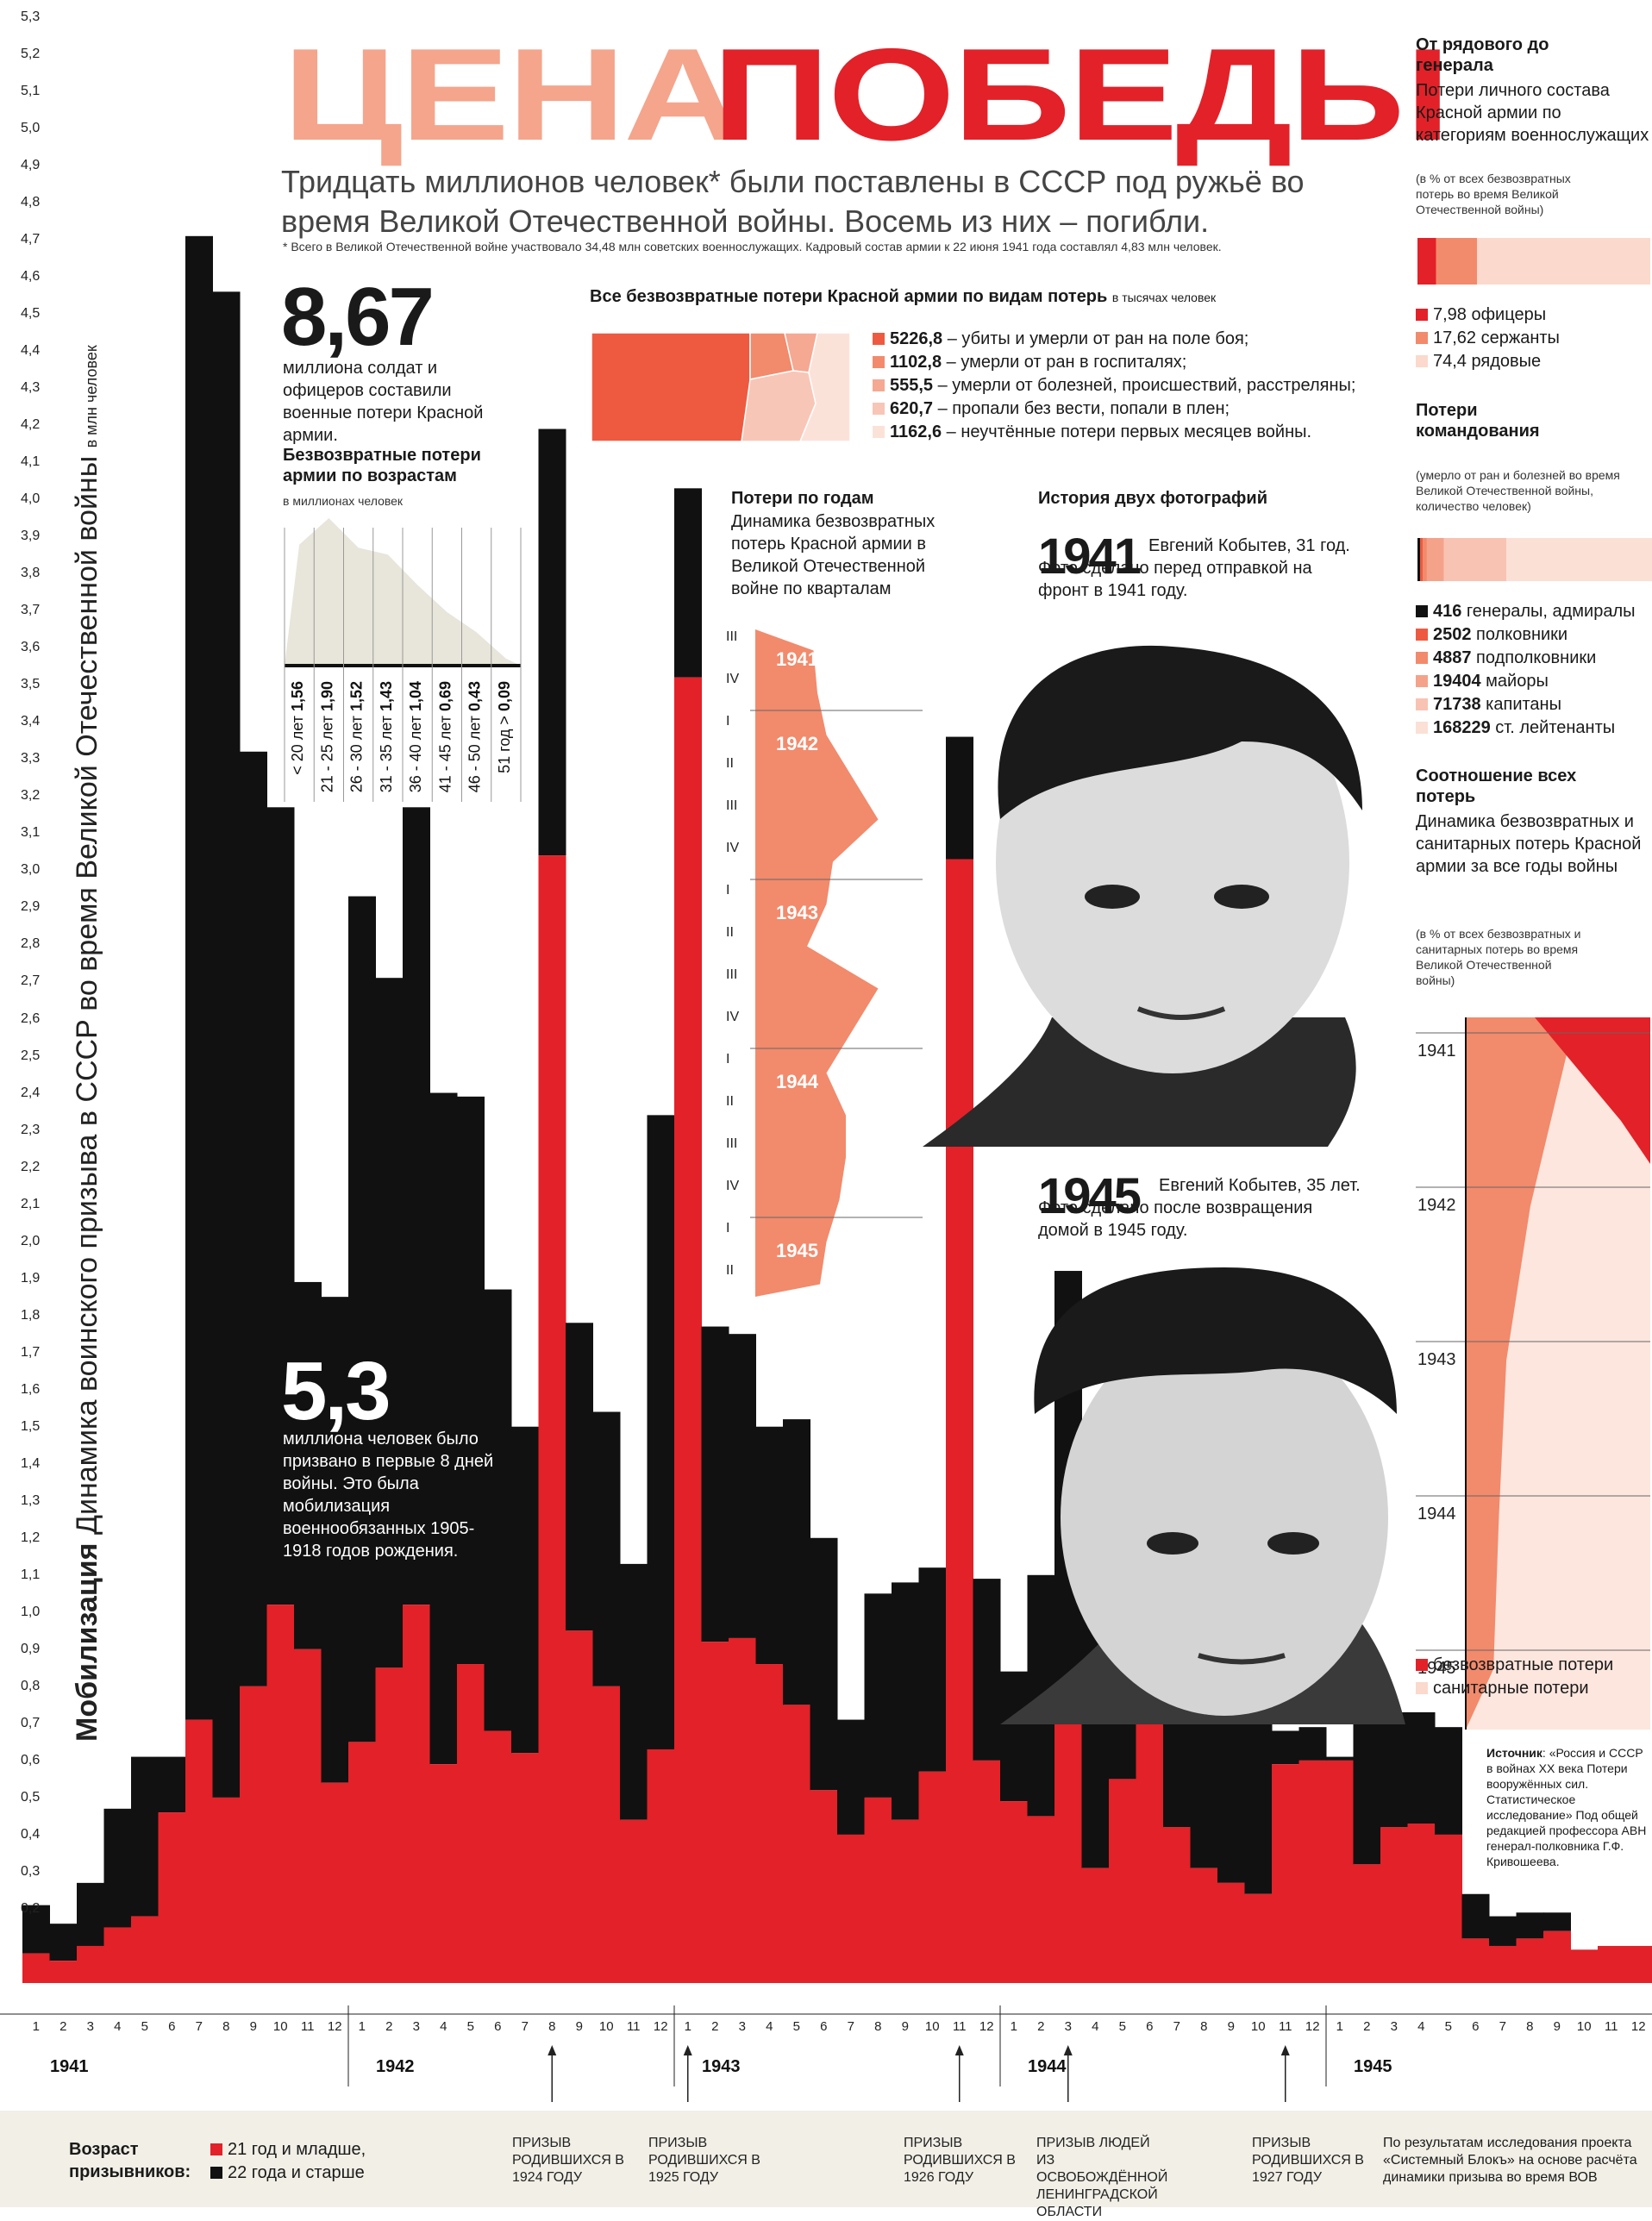 The height and width of the screenshot is (2221, 1652). What do you see at coordinates (1514, 1753) in the screenshot?
I see `source-label: Источник` at bounding box center [1514, 1753].